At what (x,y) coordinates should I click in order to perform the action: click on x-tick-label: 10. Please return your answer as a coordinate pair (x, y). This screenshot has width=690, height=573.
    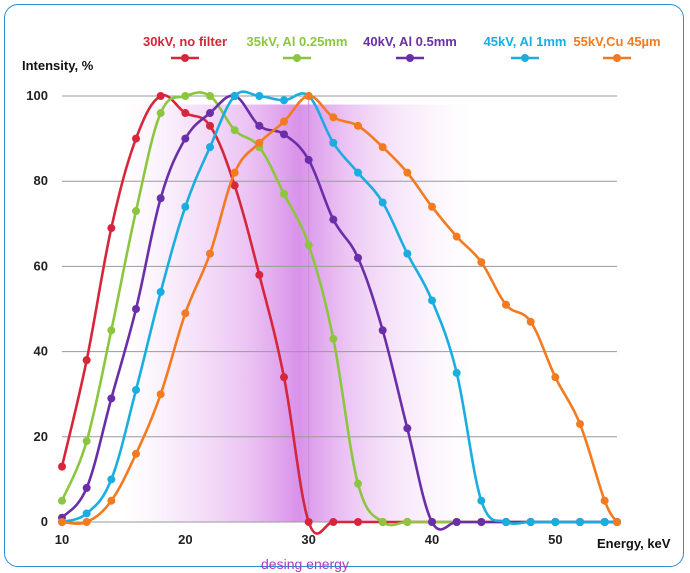
    Looking at the image, I should click on (62, 539).